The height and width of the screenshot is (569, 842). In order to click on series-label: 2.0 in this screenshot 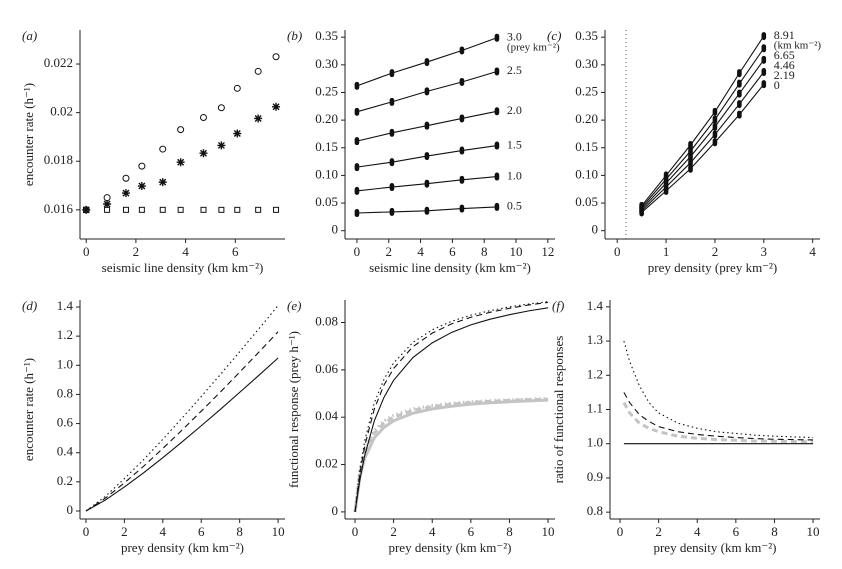, I will do `click(514, 110)`.